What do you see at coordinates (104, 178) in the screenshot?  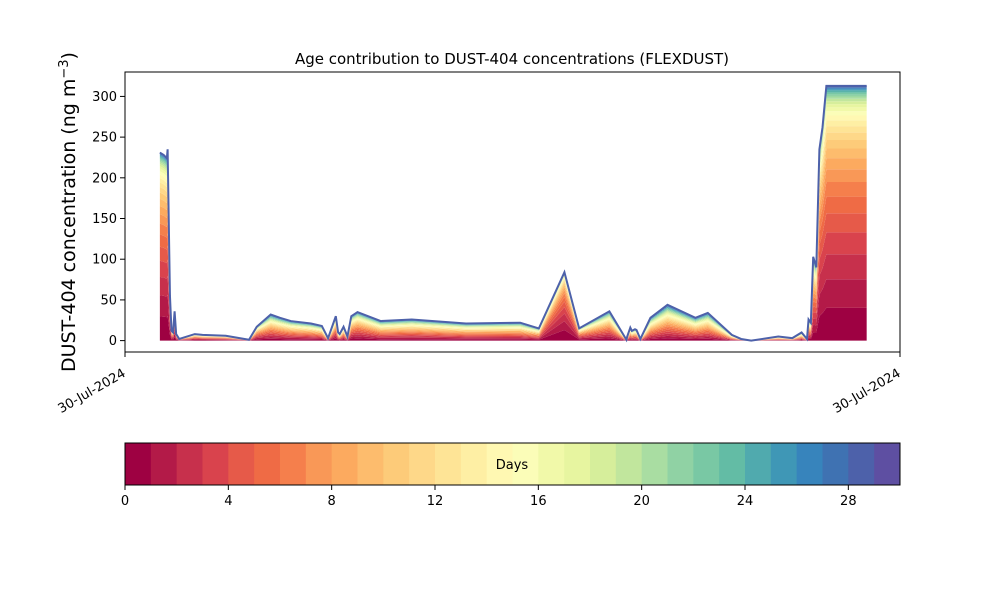 I see `y-tick-label: 200` at bounding box center [104, 178].